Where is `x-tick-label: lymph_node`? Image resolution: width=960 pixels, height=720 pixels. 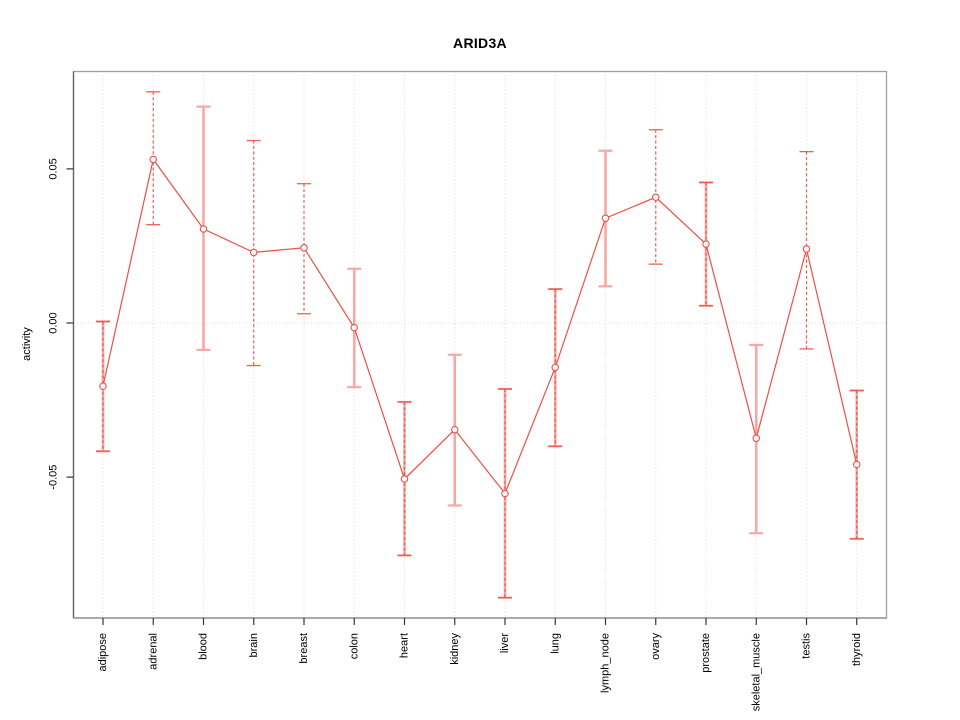 x-tick-label: lymph_node is located at coordinates (606, 663).